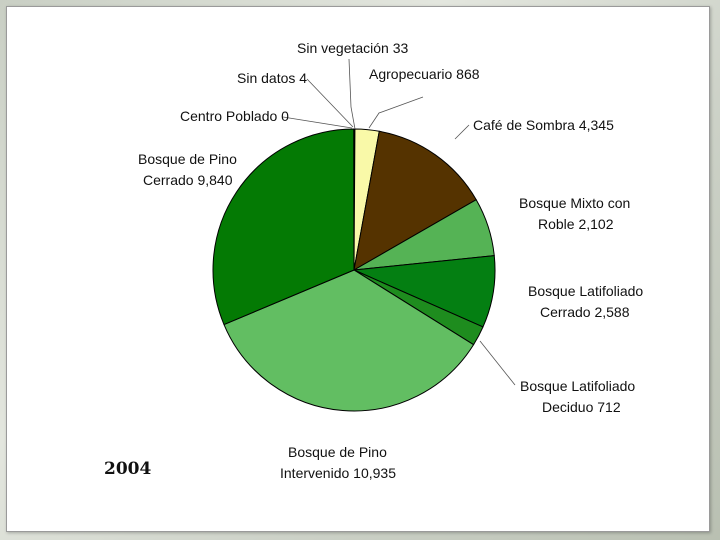 Image resolution: width=720 pixels, height=540 pixels. I want to click on year-label: 2004, so click(128, 469).